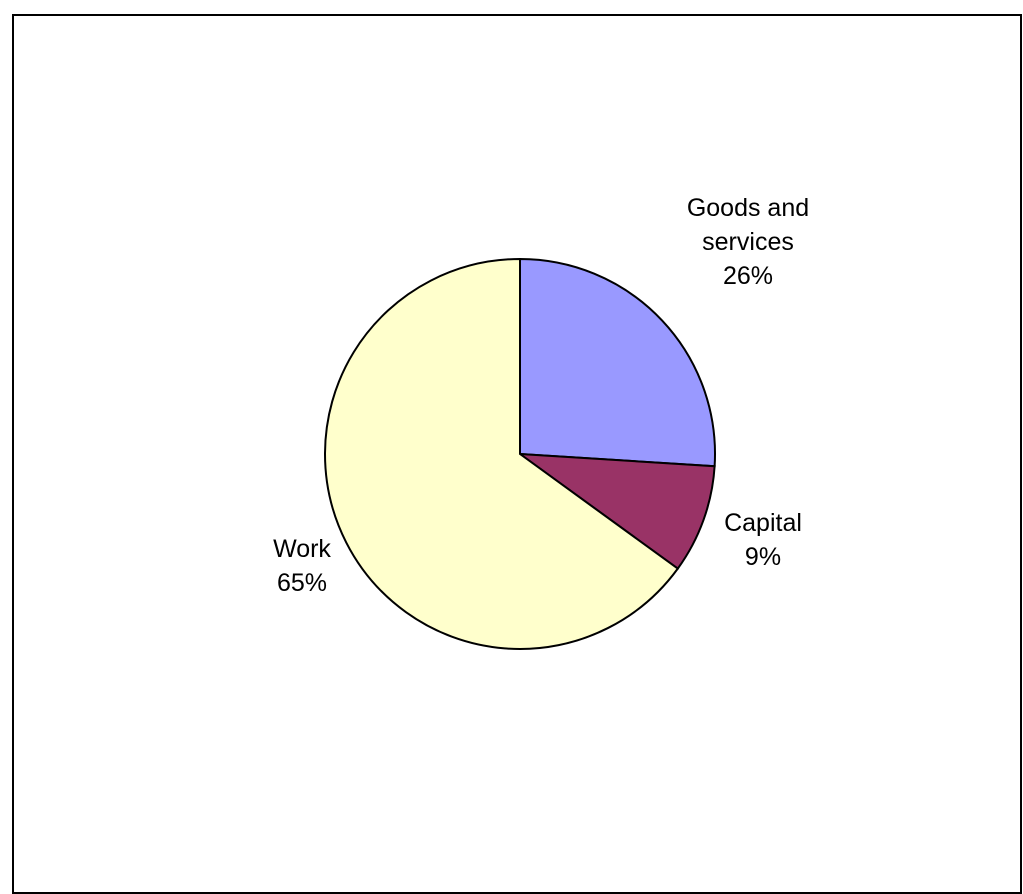 The height and width of the screenshot is (894, 1023). What do you see at coordinates (616, 511) in the screenshot?
I see `pie-slice-capital` at bounding box center [616, 511].